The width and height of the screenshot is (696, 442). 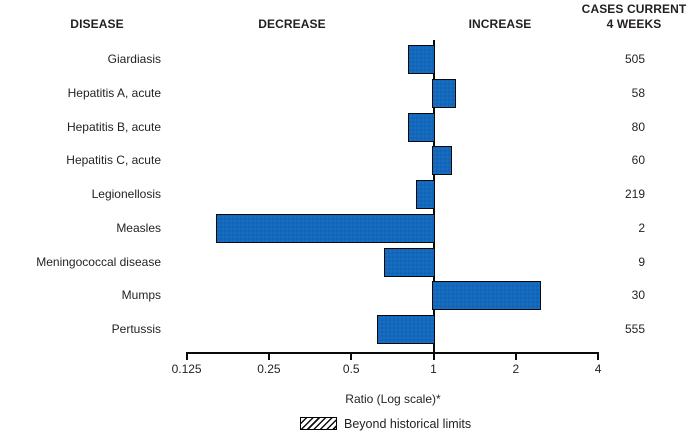 What do you see at coordinates (126, 194) in the screenshot?
I see `disease-label: Legionellosis` at bounding box center [126, 194].